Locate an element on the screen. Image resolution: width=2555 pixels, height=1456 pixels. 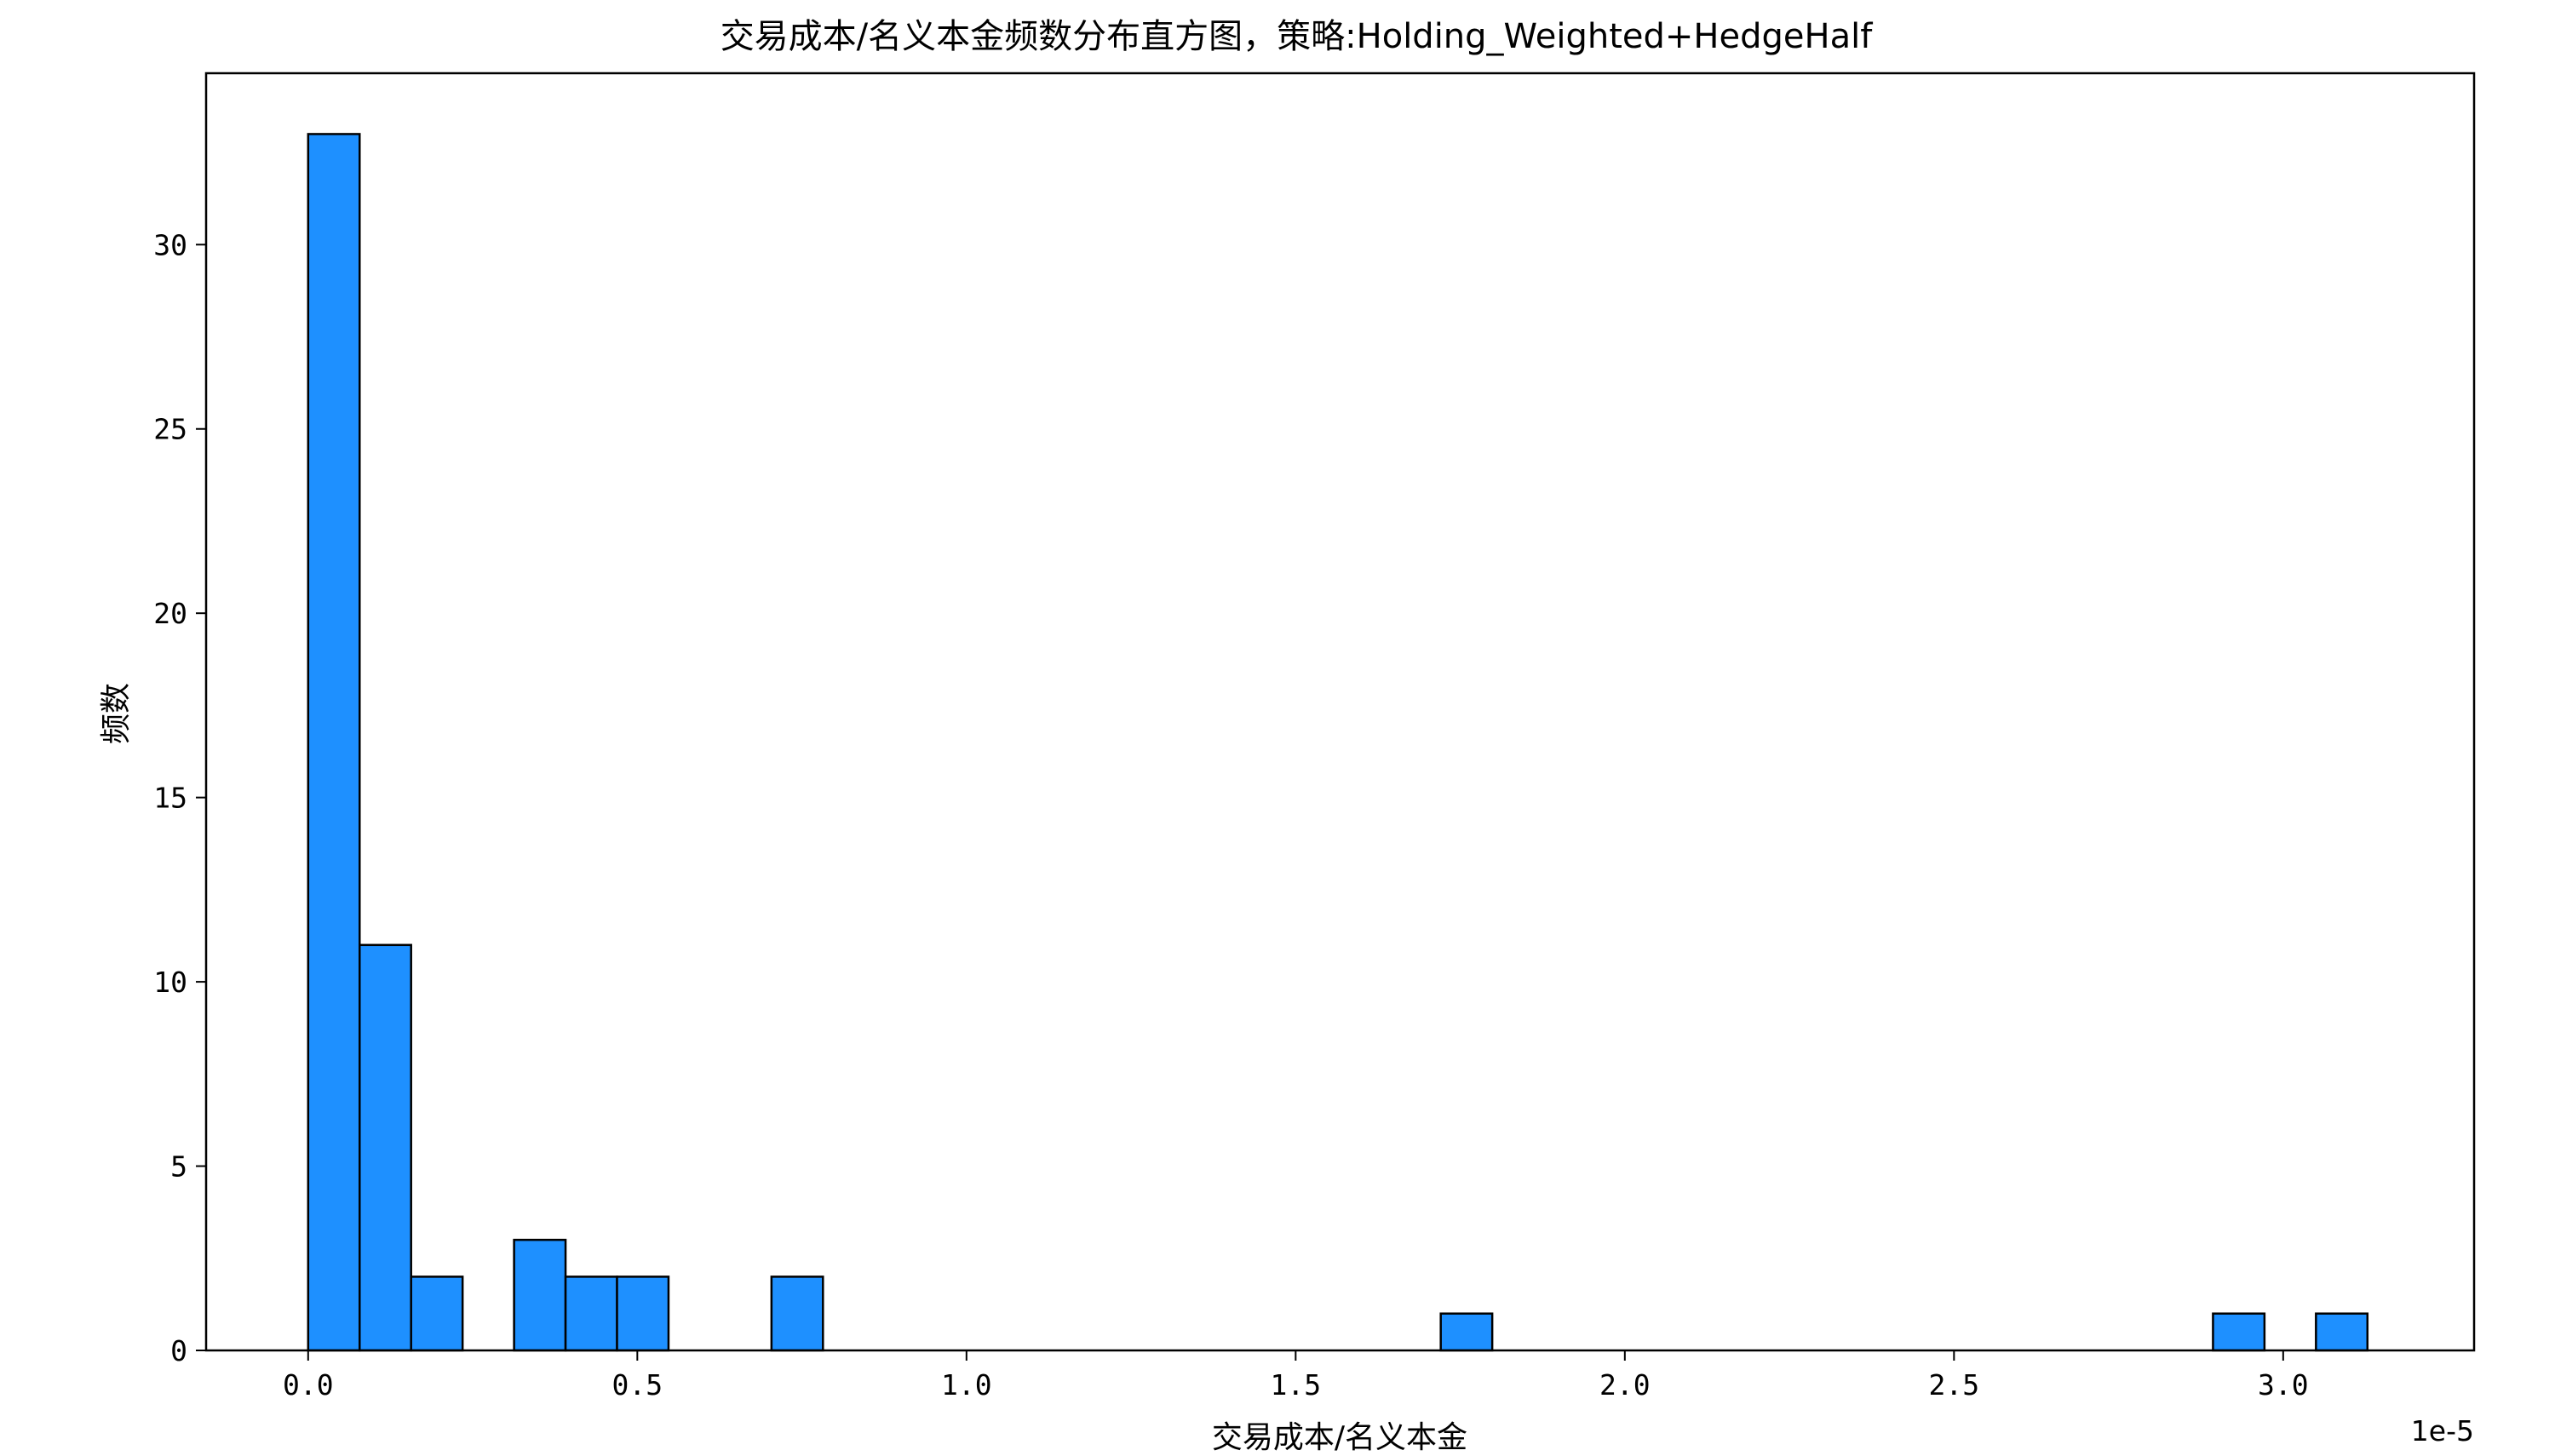
x-tick-label: 0.5 is located at coordinates (637, 1385).